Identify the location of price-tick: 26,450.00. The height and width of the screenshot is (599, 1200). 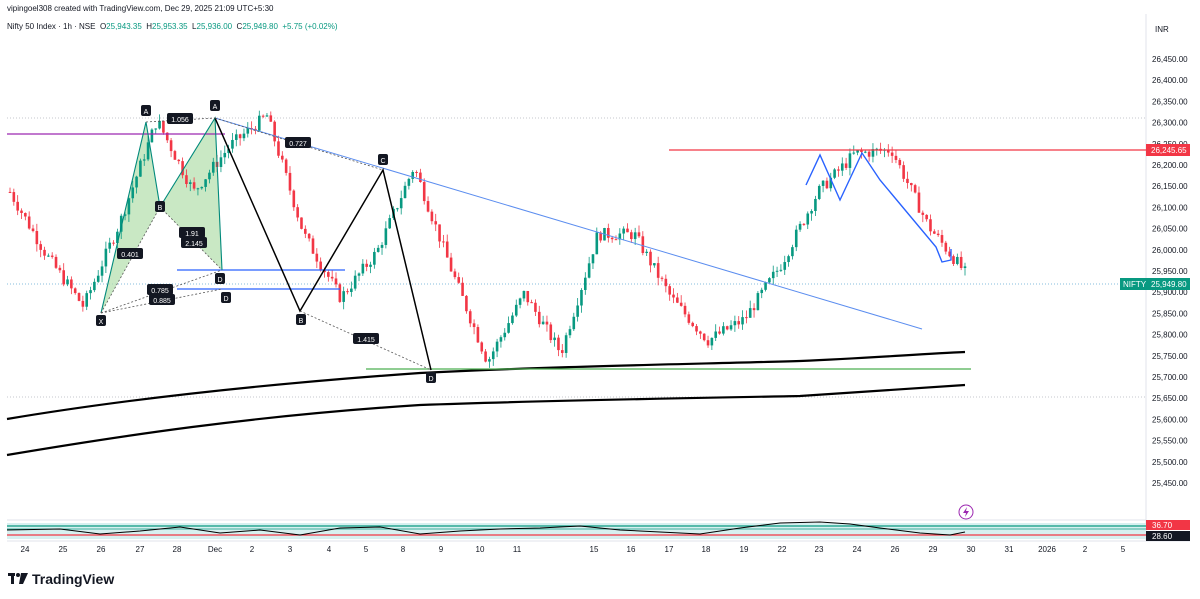
(1170, 59).